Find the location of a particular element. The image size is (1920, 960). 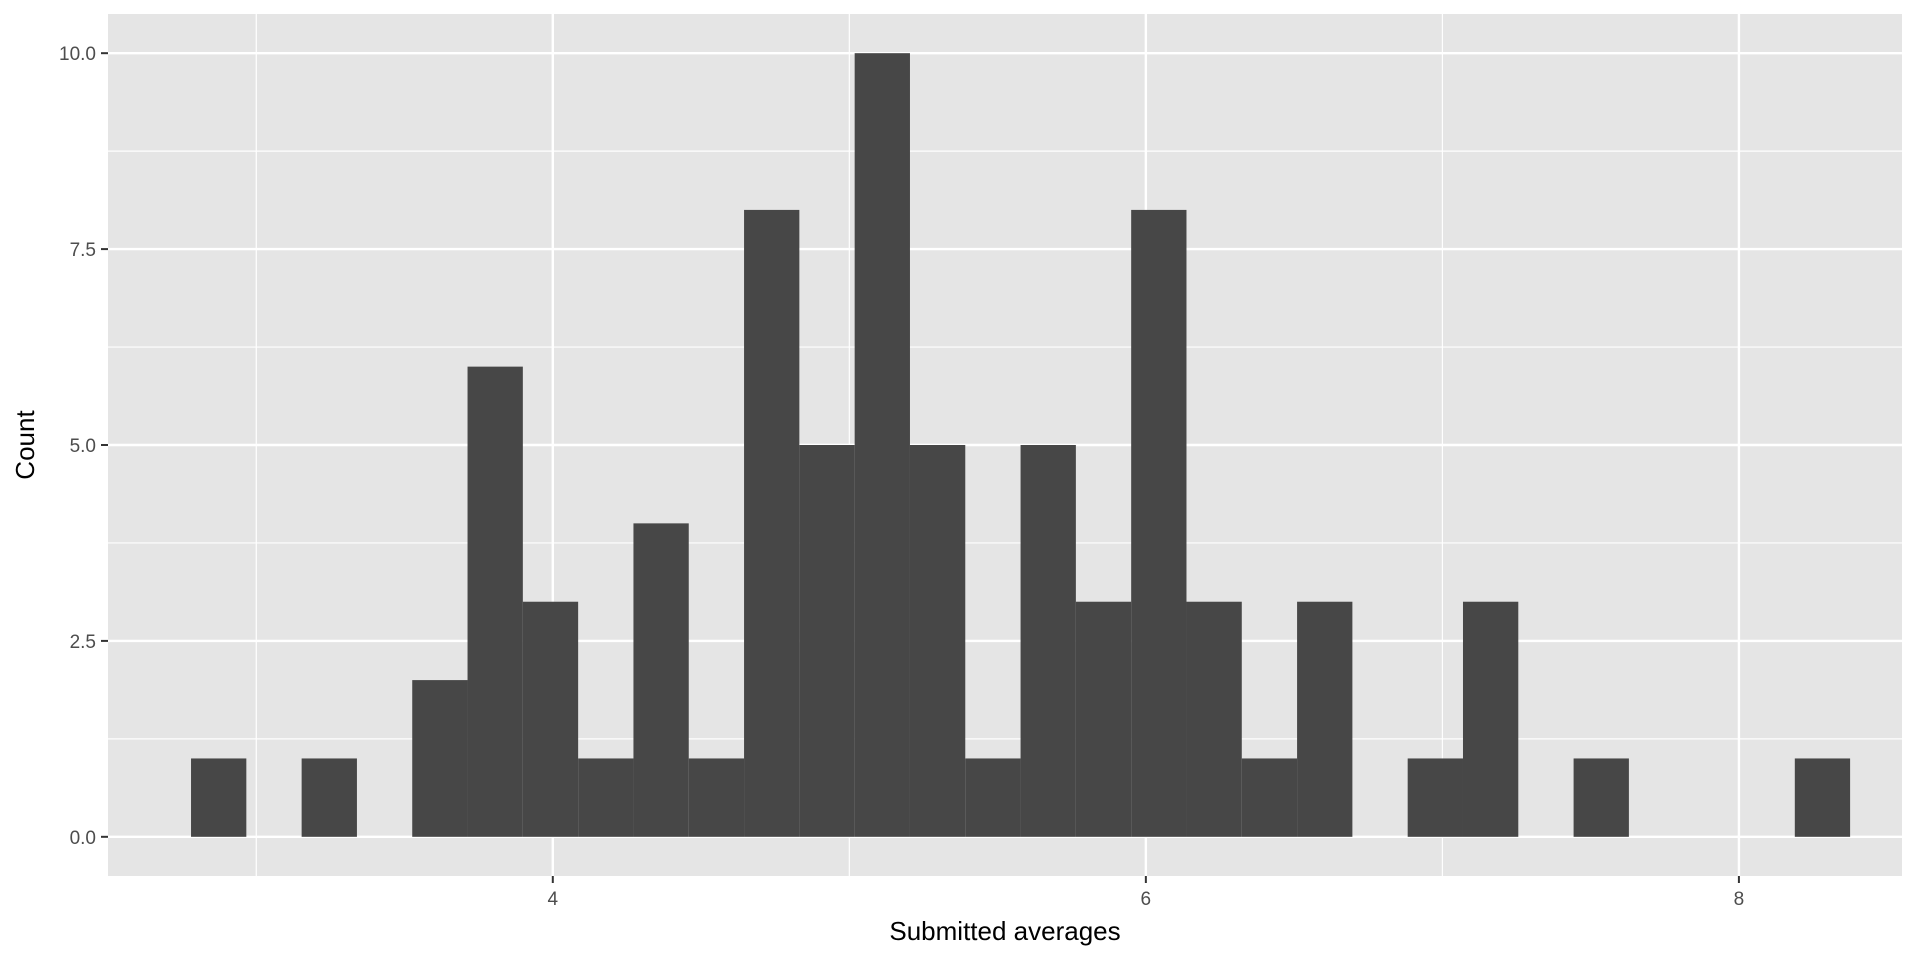

y-axis-title: Count is located at coordinates (25, 445).